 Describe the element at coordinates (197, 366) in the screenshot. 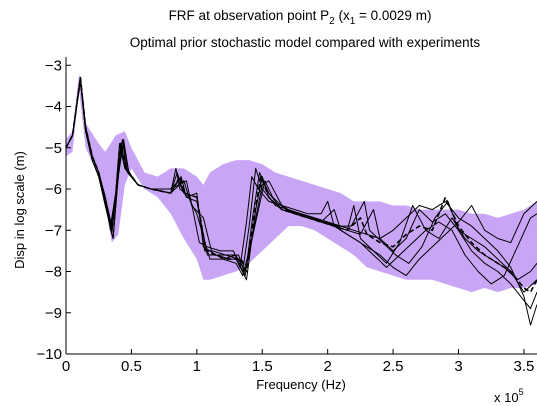

I see `x-tick-label: 1` at that location.